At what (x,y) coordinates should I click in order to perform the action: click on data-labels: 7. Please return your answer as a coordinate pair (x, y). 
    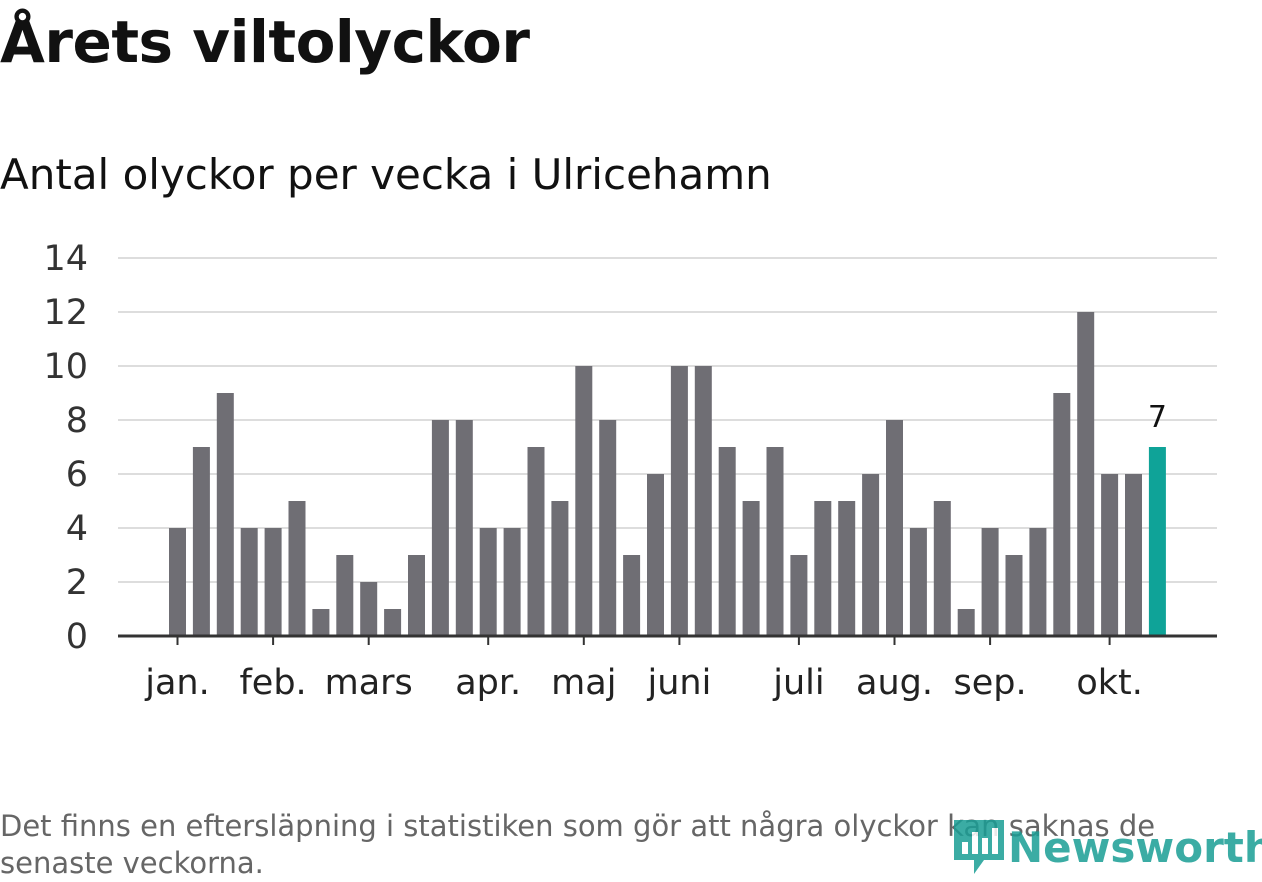
    Looking at the image, I should click on (1157, 417).